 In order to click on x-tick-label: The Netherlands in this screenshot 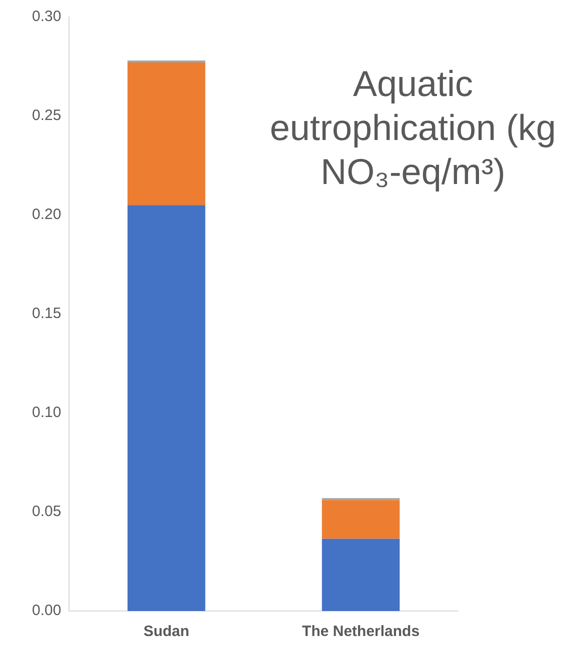, I will do `click(361, 631)`.